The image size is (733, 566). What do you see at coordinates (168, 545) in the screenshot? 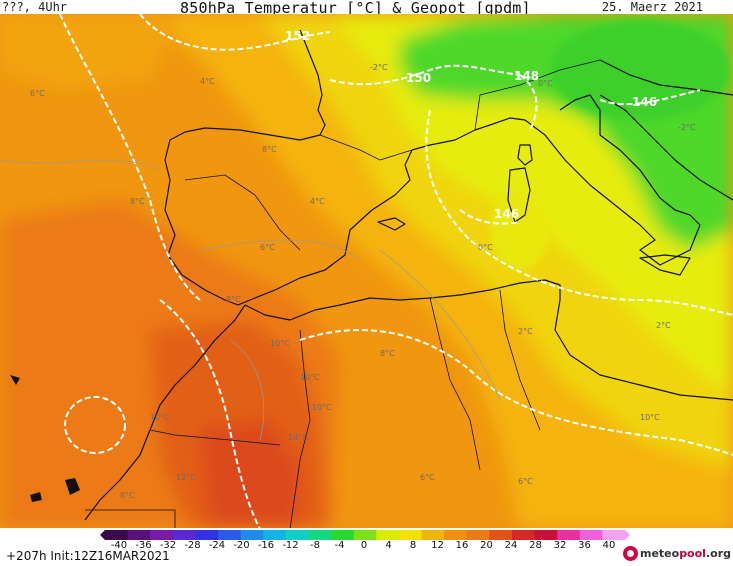
I see `legend-tick-label: -32` at bounding box center [168, 545].